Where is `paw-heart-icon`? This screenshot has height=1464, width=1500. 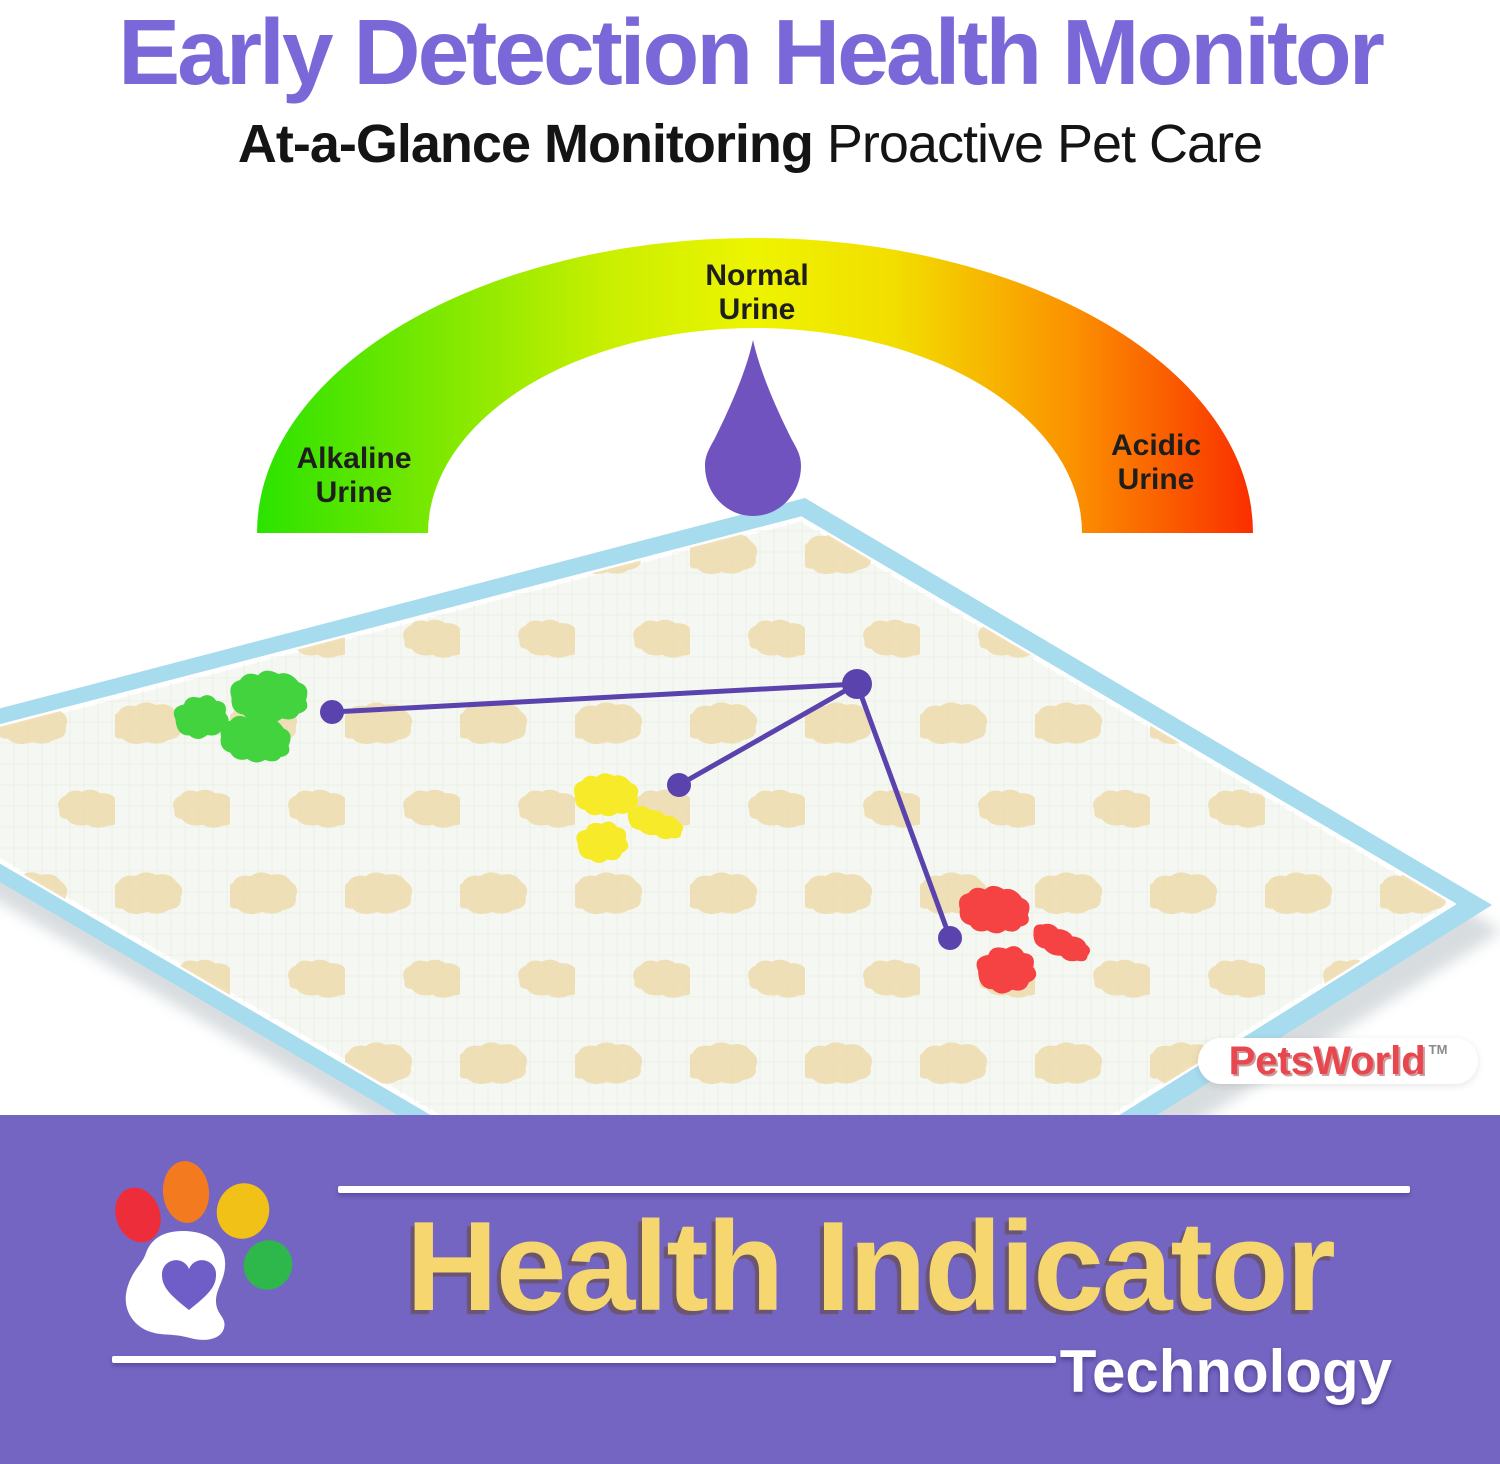 paw-heart-icon is located at coordinates (189, 1285).